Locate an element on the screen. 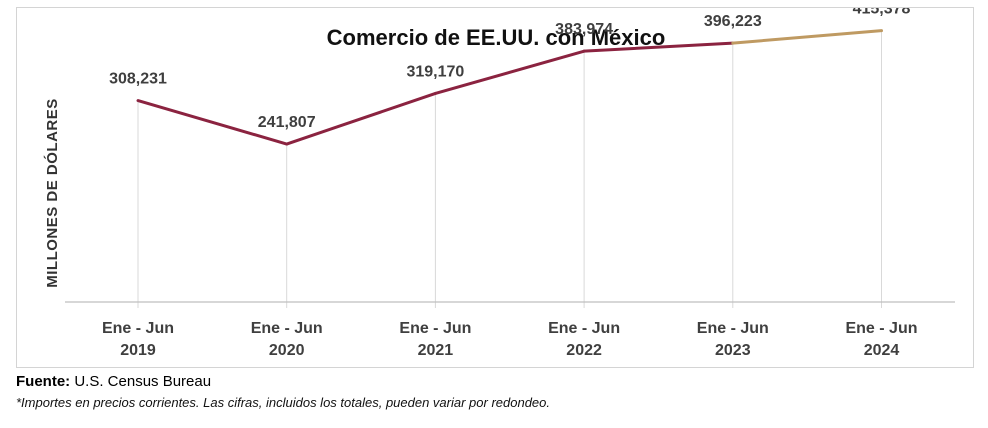 This screenshot has height=428, width=988. x-tick-label-4: Ene - Jun 2023 is located at coordinates (733, 339).